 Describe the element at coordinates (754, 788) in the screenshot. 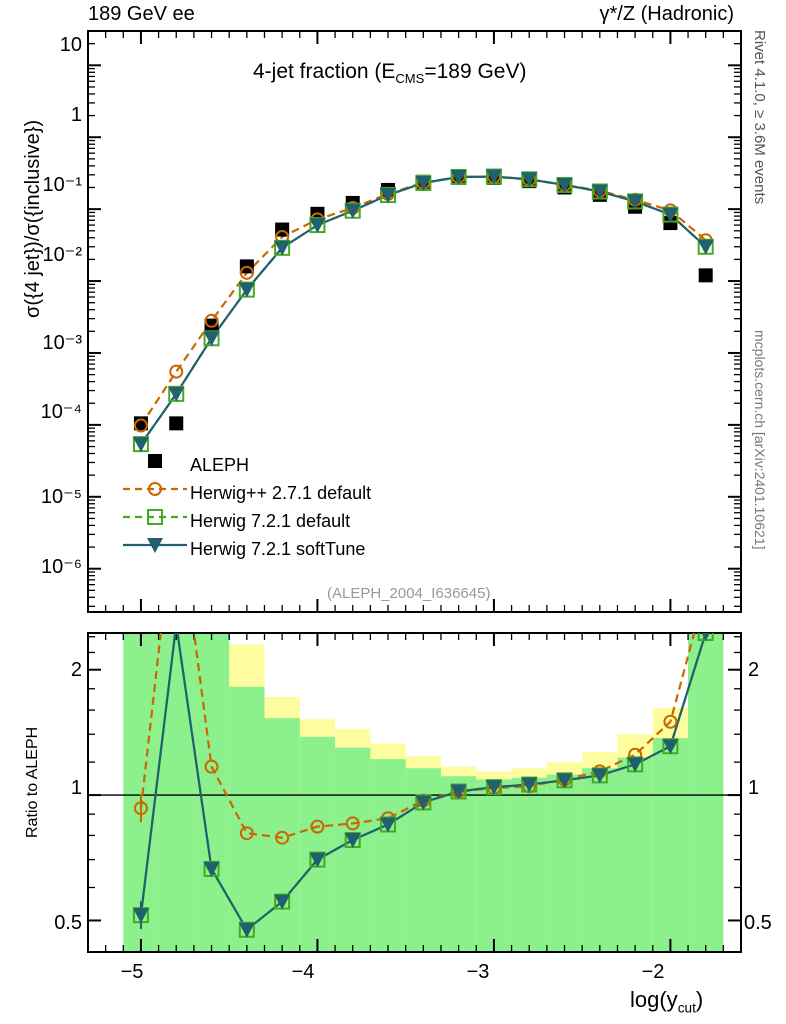

I see `ratio-ytick-right-1: 1` at that location.